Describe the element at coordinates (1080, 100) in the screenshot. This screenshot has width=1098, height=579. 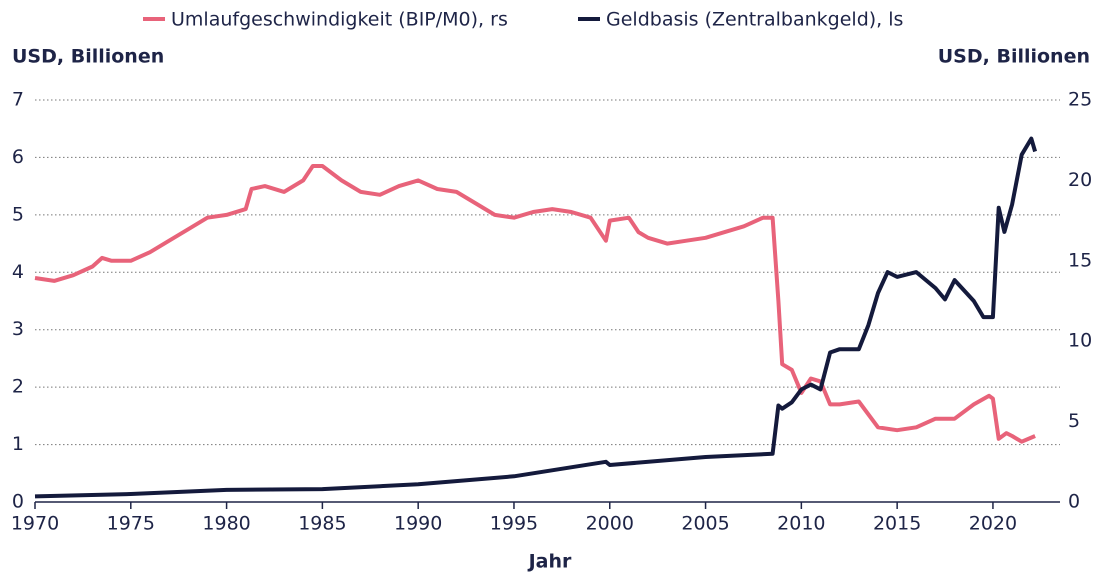
I see `y2-tick-label: 25` at that location.